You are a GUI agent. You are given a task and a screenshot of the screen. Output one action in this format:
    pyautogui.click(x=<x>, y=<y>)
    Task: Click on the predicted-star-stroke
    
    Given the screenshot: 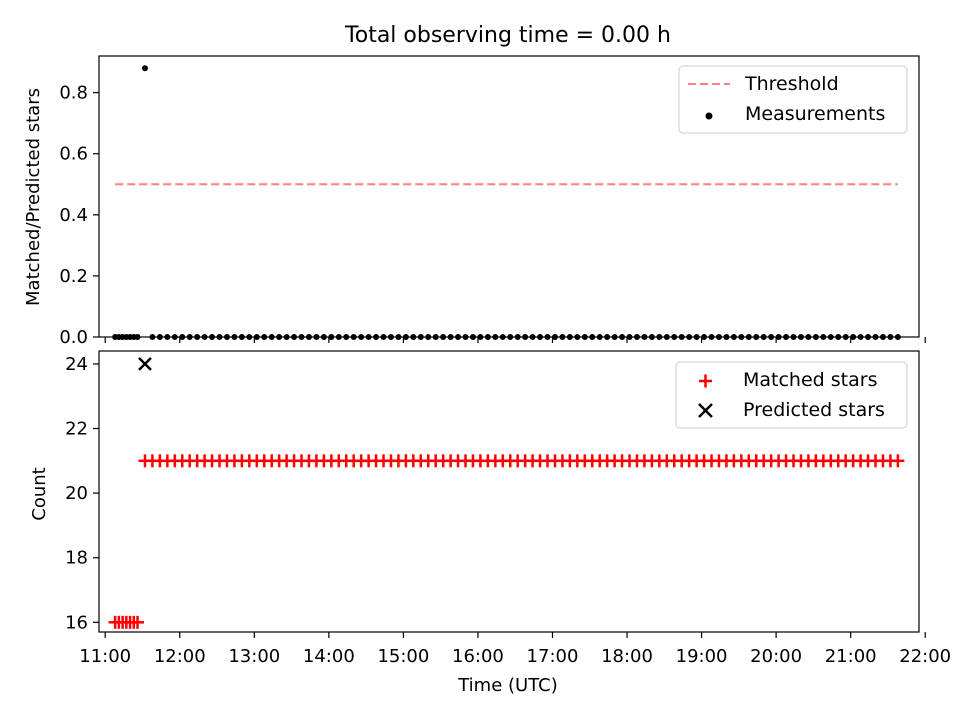 What is the action you would take?
    pyautogui.click(x=145, y=364)
    